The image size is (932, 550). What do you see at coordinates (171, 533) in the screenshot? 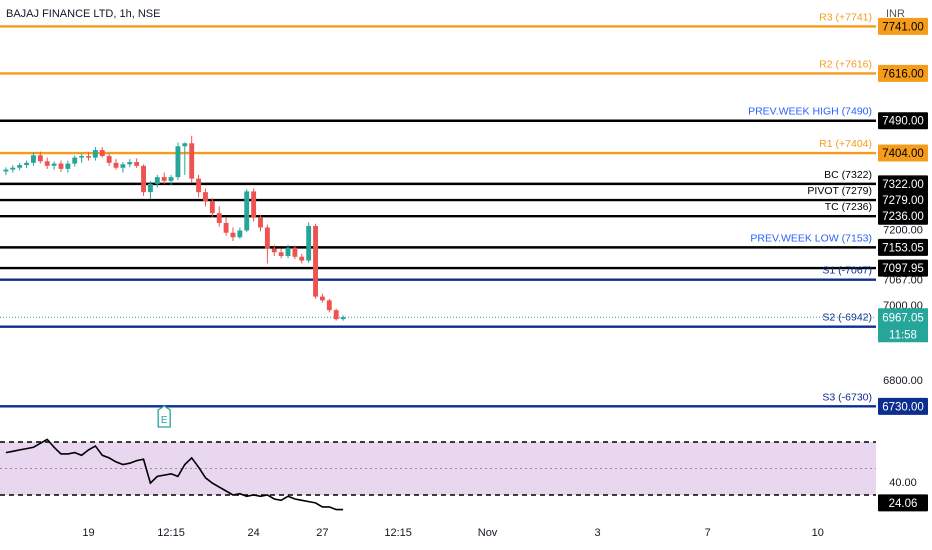
I see `x-tick-label-1: 12:15` at bounding box center [171, 533].